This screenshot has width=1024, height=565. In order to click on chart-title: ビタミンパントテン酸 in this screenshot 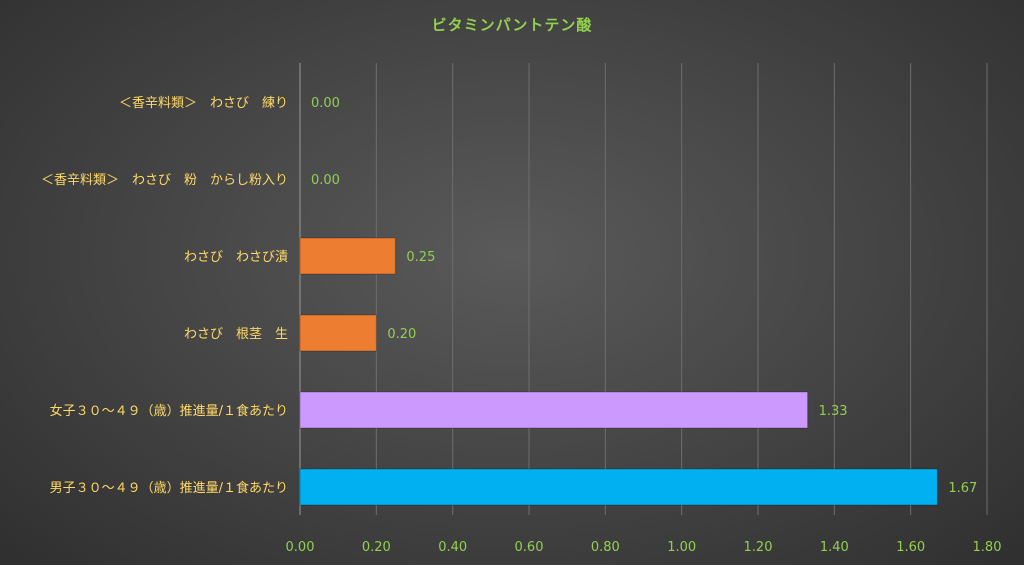, I will do `click(512, 25)`.